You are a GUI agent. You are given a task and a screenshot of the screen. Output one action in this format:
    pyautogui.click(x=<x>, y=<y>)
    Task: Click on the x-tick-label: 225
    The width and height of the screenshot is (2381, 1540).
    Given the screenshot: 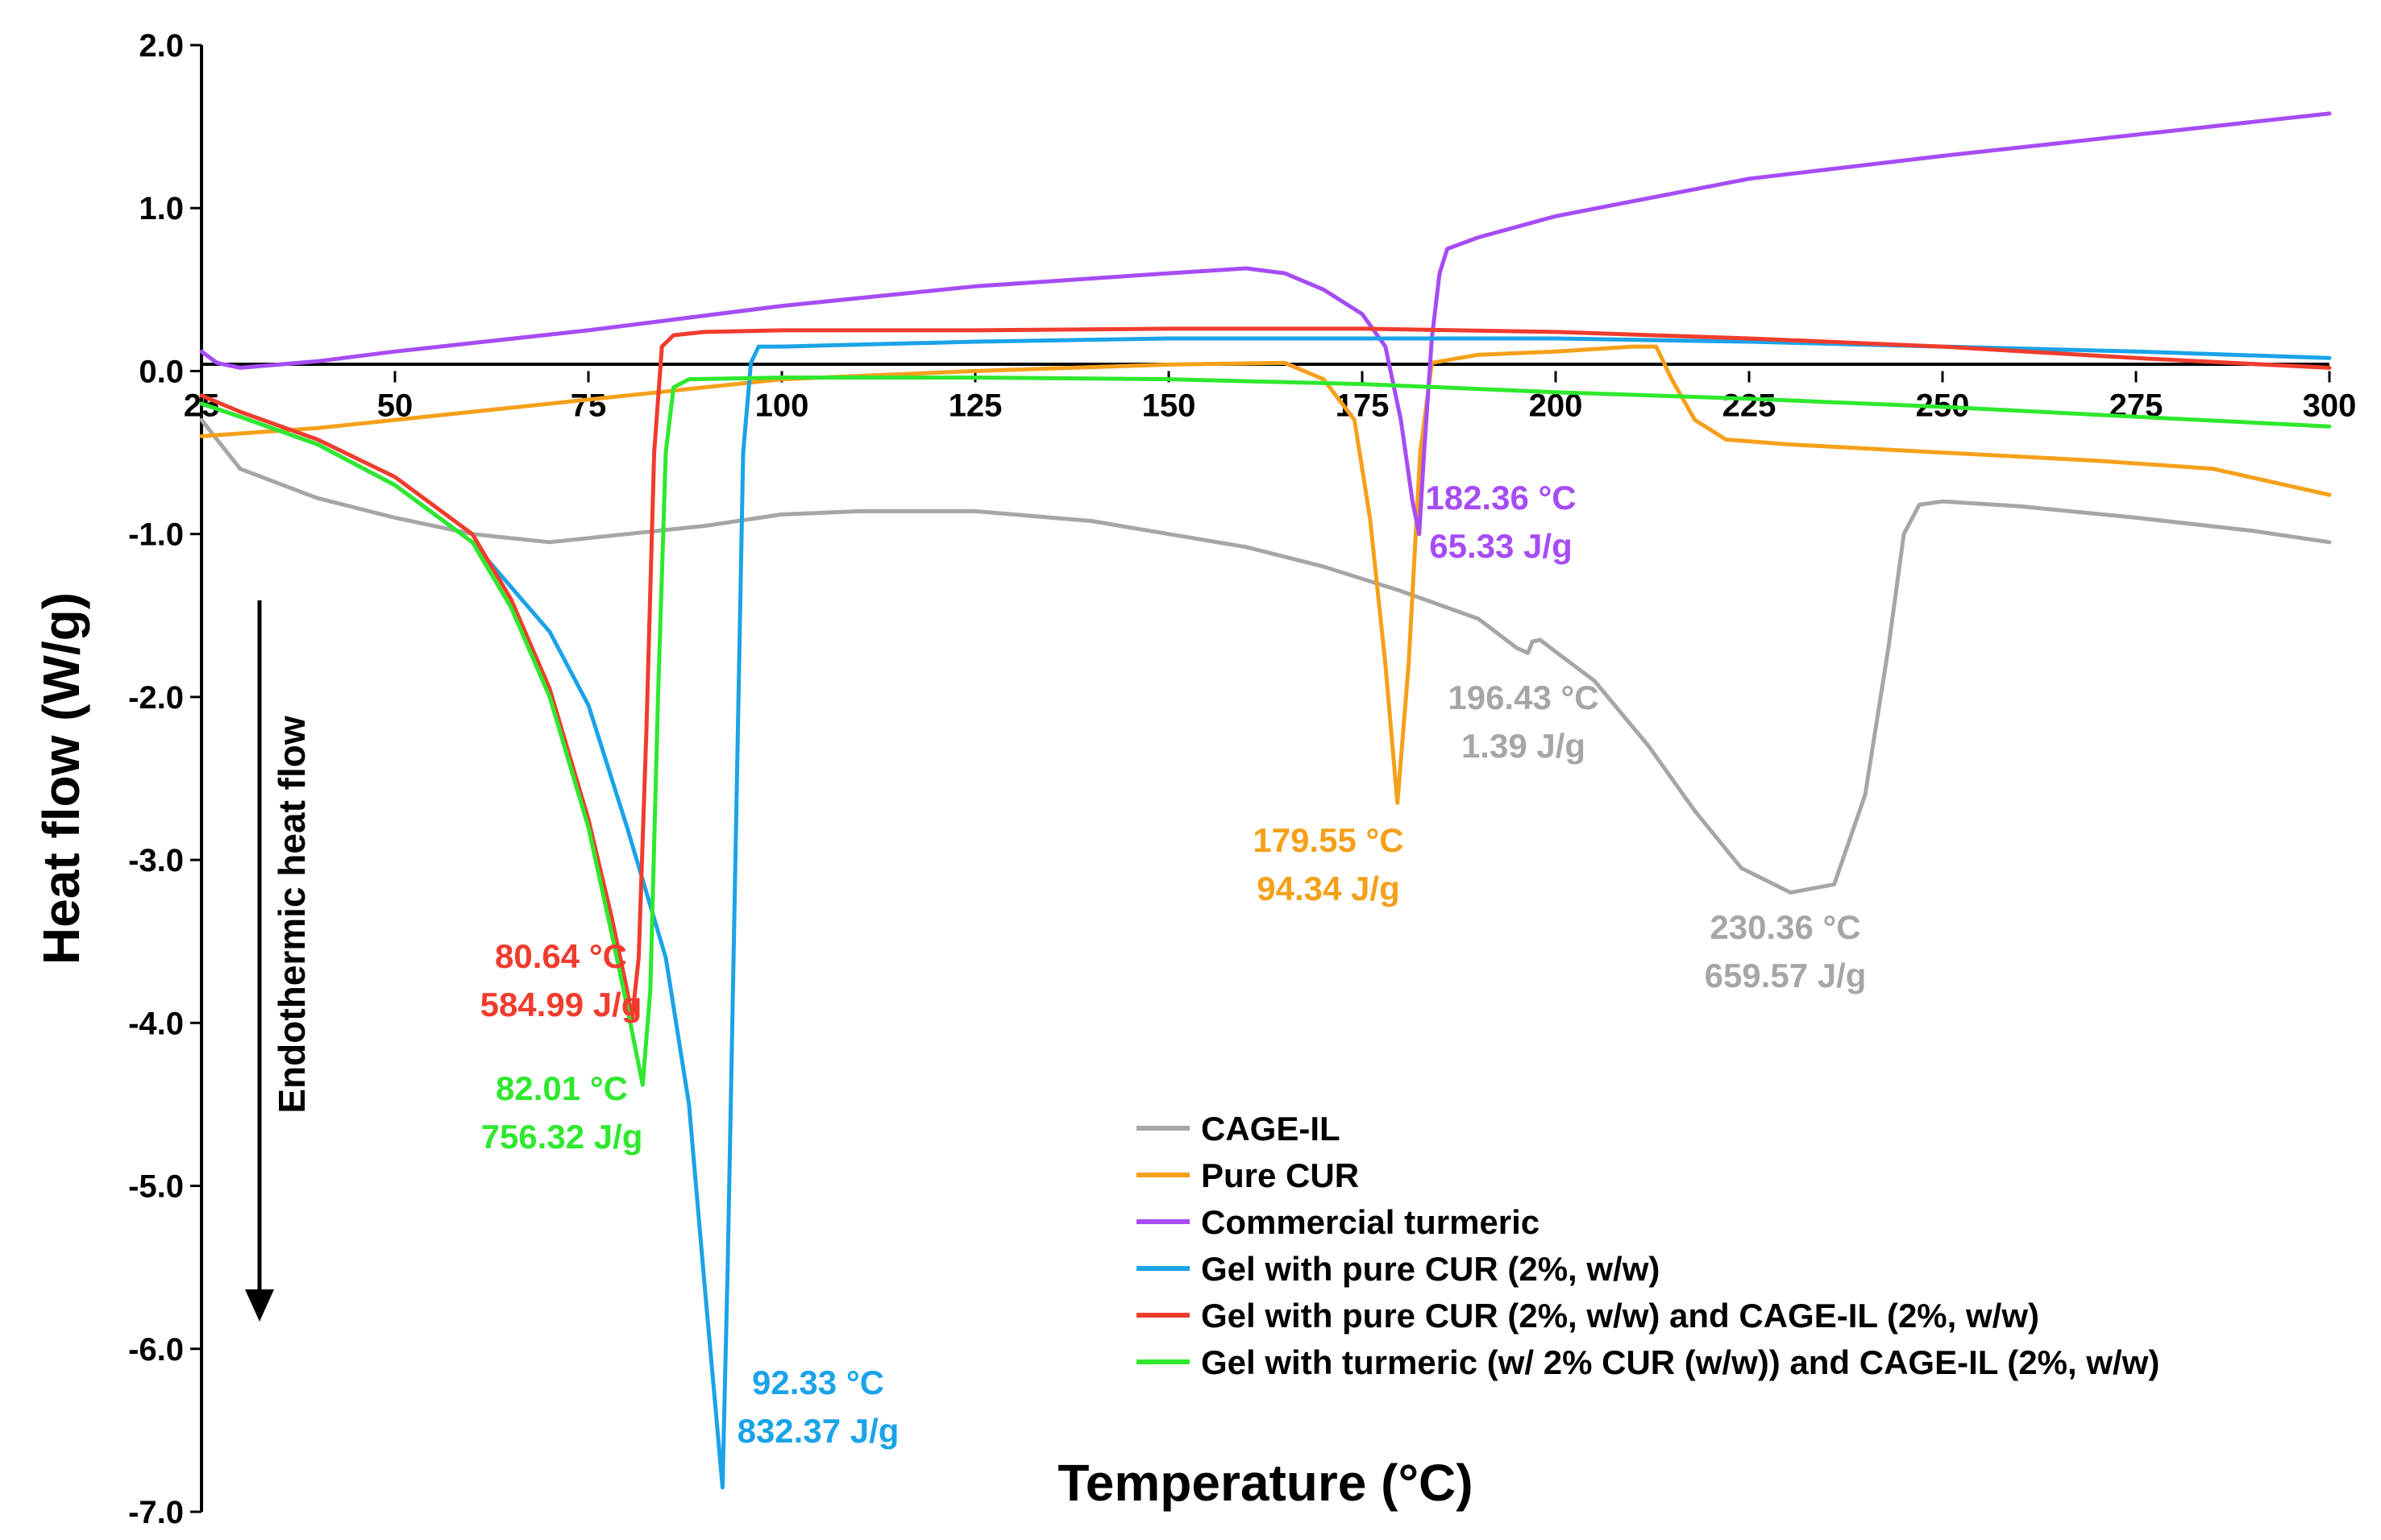 What is the action you would take?
    pyautogui.click(x=1749, y=405)
    